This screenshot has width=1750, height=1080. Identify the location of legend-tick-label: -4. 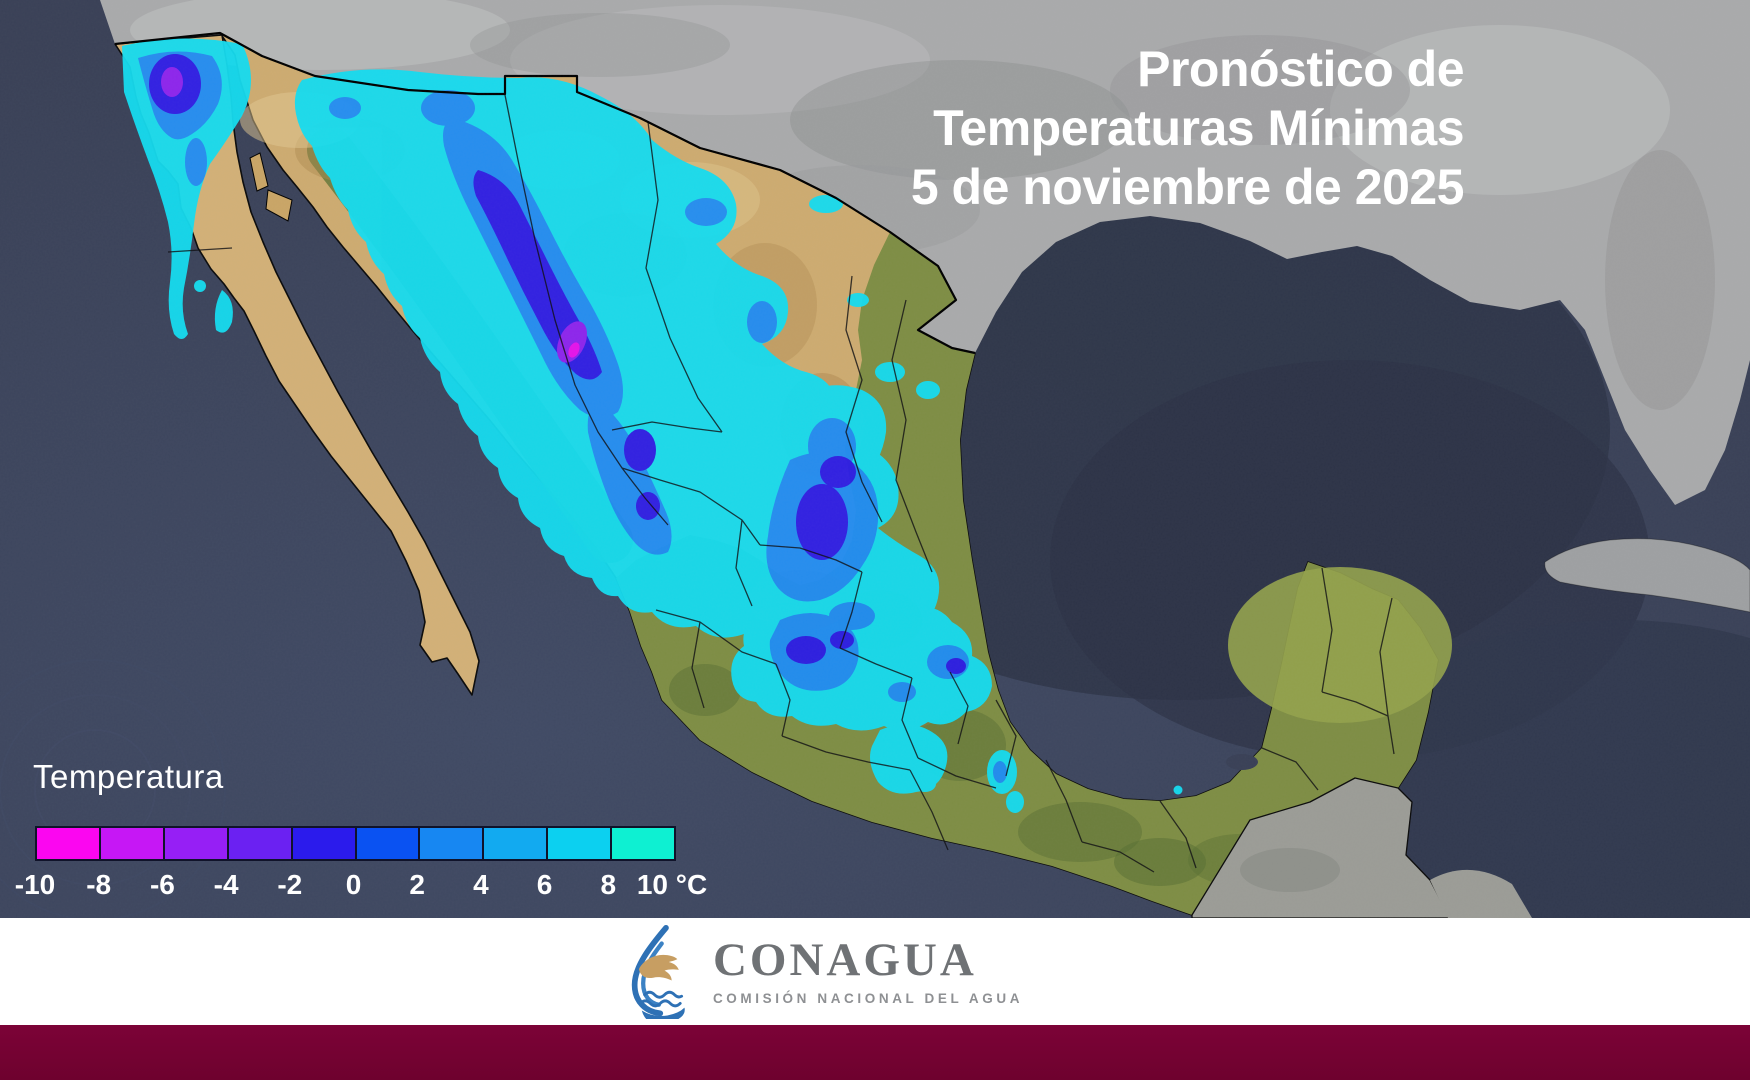
(226, 884).